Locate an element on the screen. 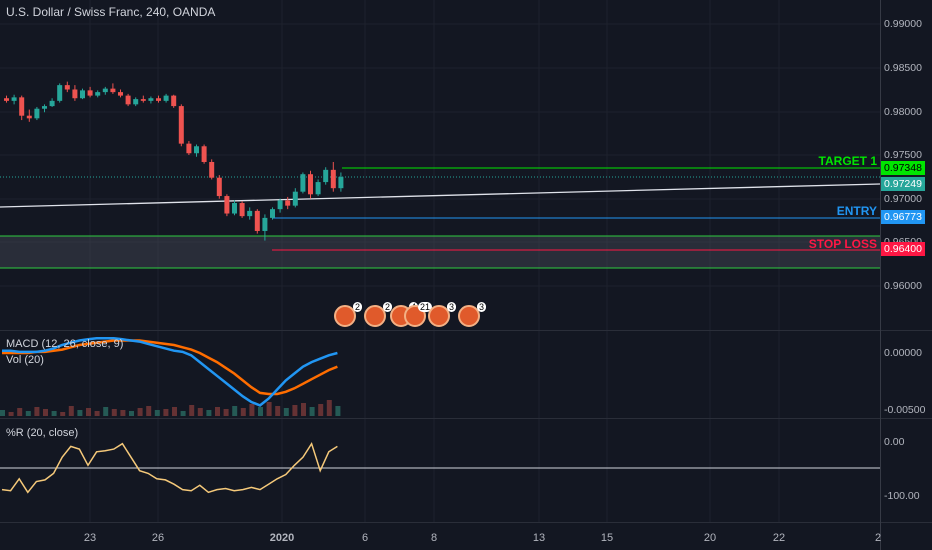 Image resolution: width=932 pixels, height=550 pixels. time-tick: 20 is located at coordinates (710, 538).